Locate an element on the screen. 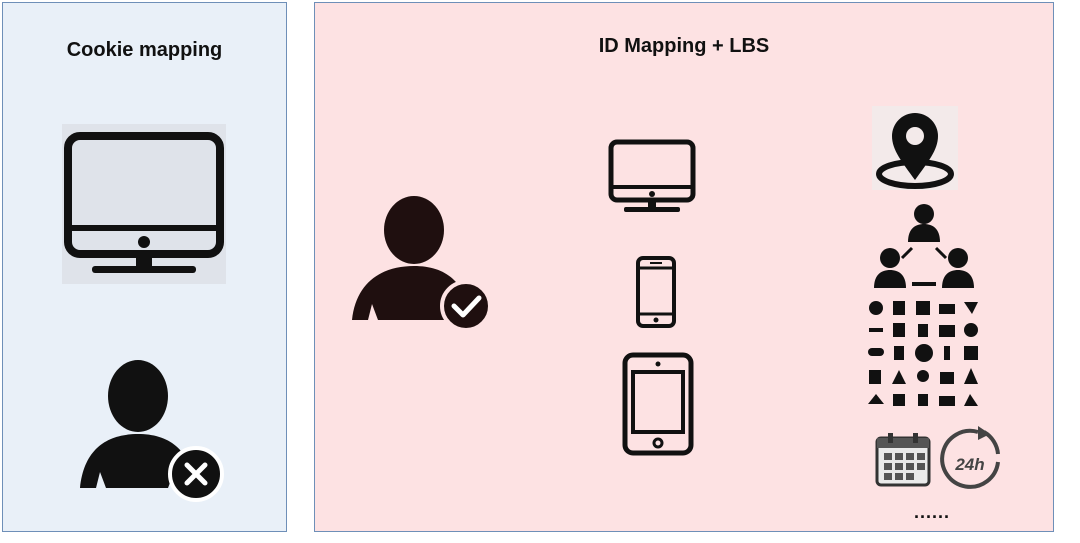  activity-icons-grid is located at coordinates (923, 353).